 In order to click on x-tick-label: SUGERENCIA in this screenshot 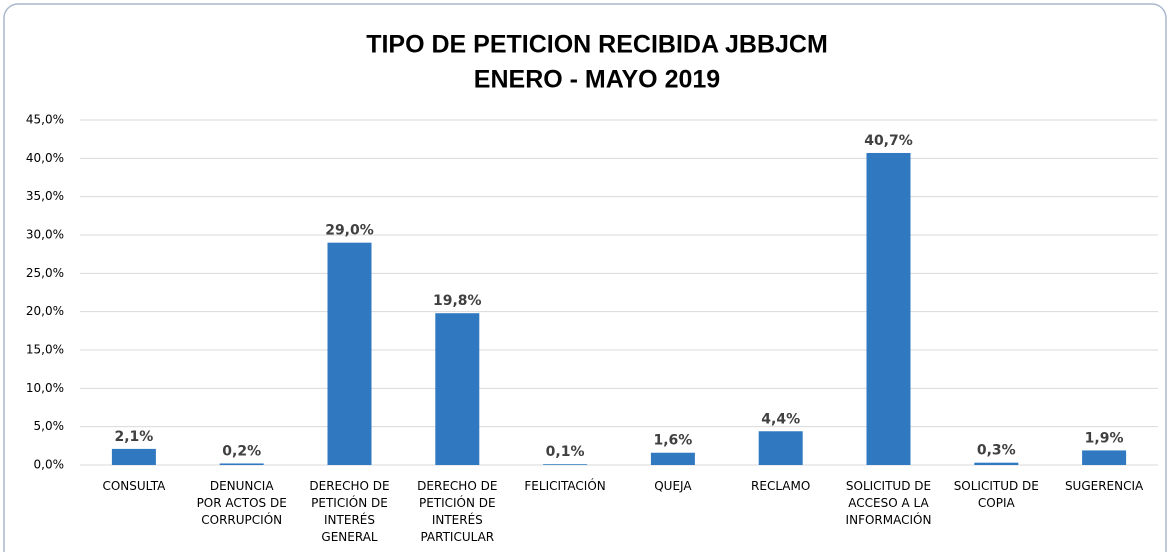, I will do `click(1104, 486)`.